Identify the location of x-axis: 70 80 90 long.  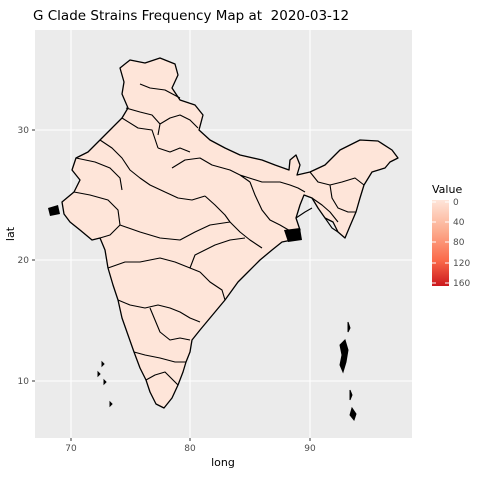
(190, 453).